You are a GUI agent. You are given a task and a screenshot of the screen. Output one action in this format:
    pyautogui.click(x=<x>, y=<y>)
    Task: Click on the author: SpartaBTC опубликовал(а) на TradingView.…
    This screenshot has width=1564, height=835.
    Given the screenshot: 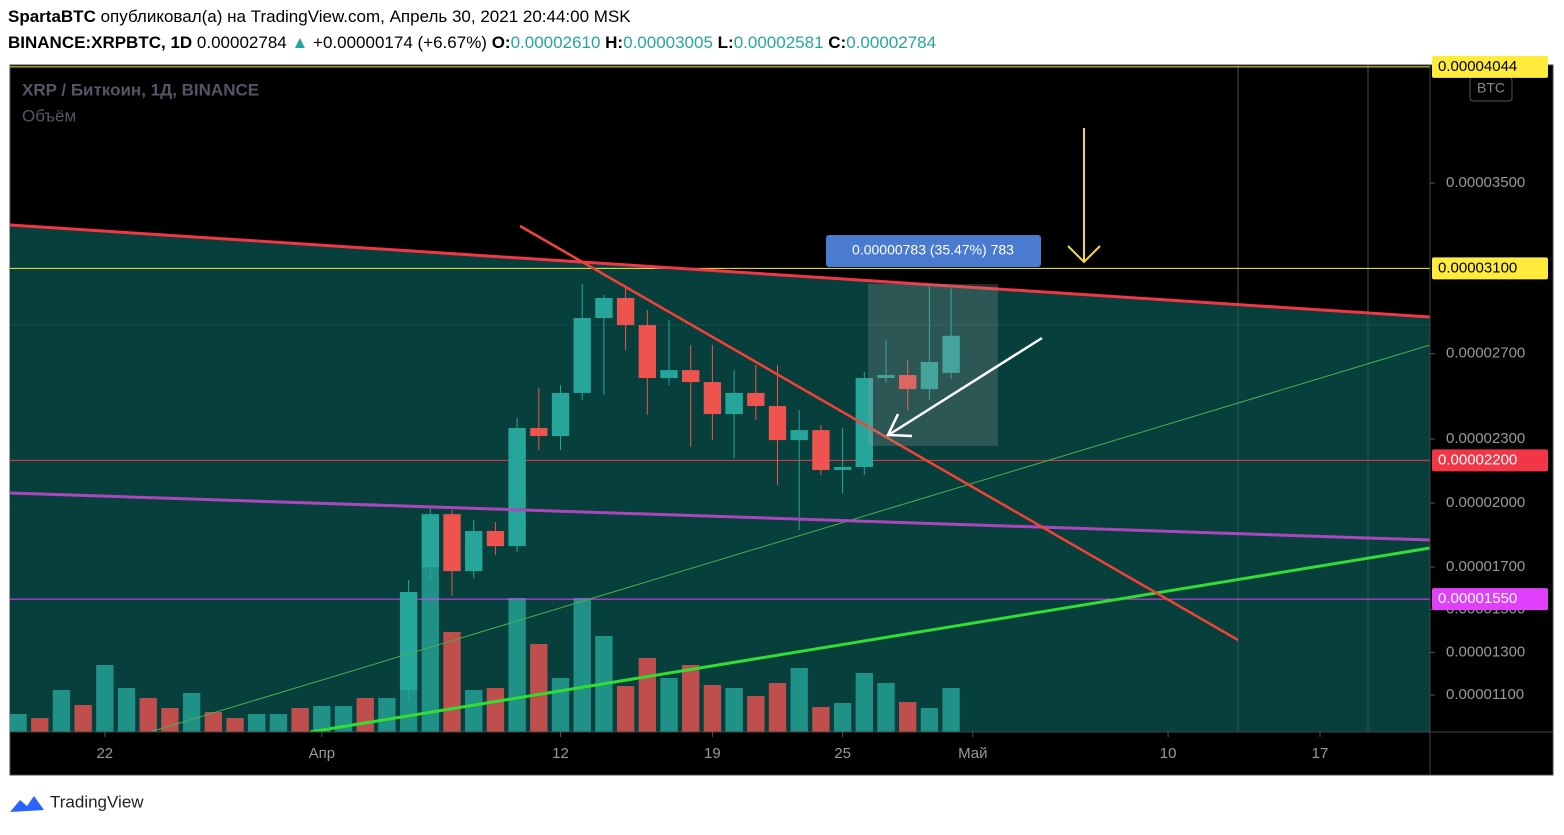 What is the action you would take?
    pyautogui.click(x=319, y=16)
    